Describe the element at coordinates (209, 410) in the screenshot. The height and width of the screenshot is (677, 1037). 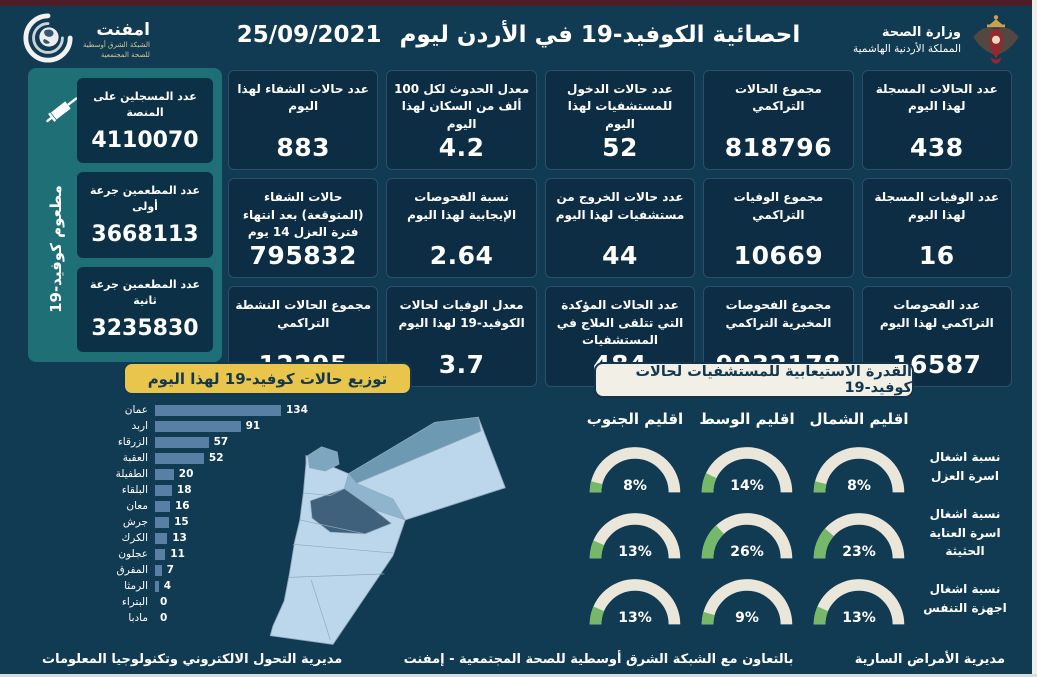
I see `bar-row: عمان 134` at that location.